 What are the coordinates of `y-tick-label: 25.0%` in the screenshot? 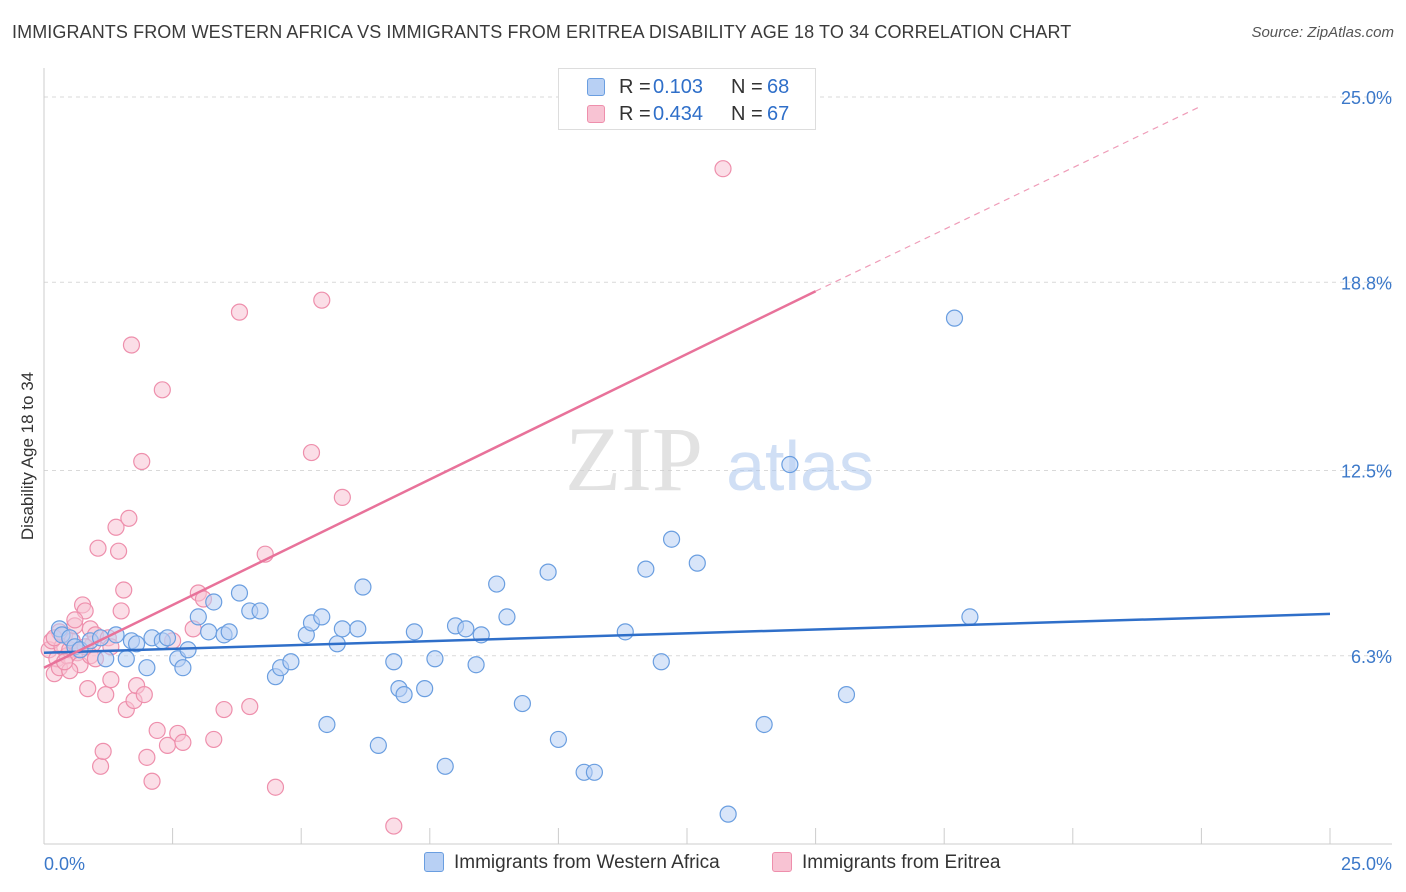 It's located at (1366, 98).